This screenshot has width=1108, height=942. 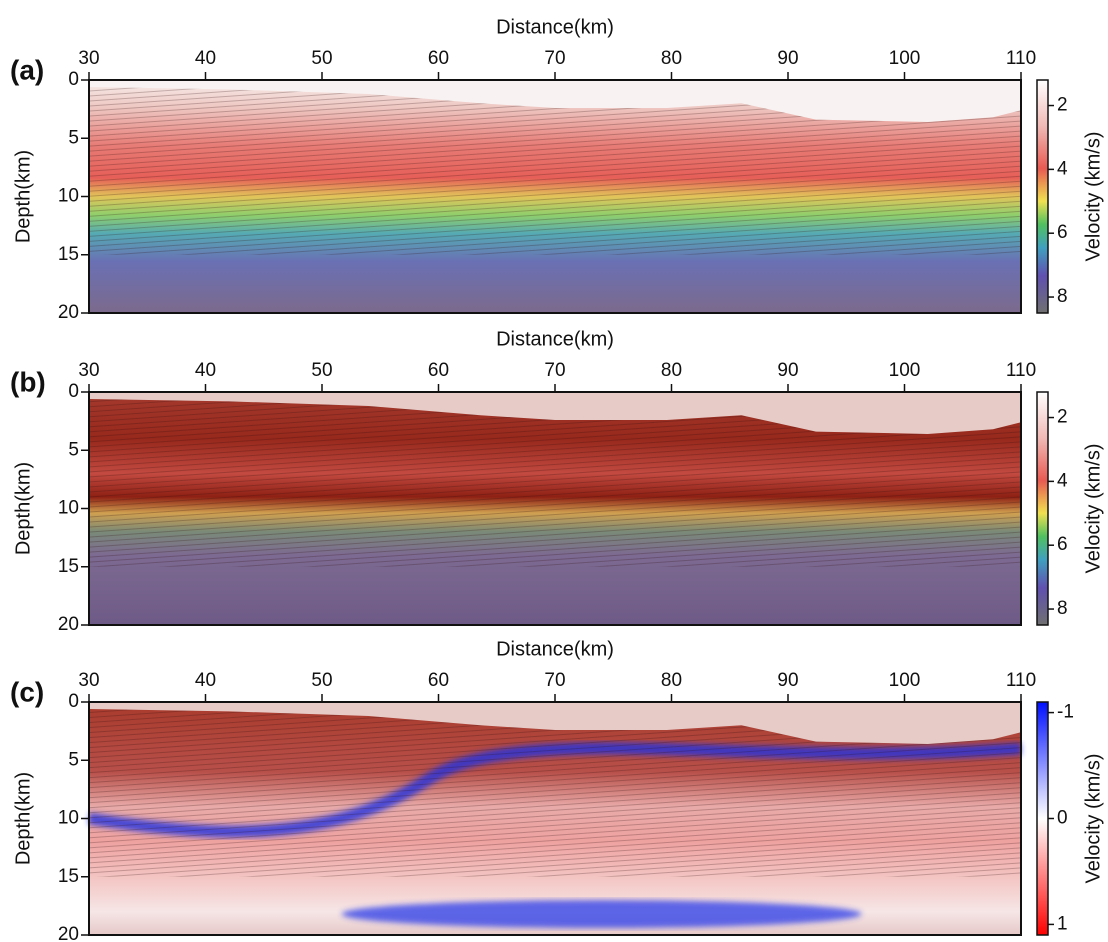 I want to click on colorbar-tick-label: 1, so click(x=1062, y=923).